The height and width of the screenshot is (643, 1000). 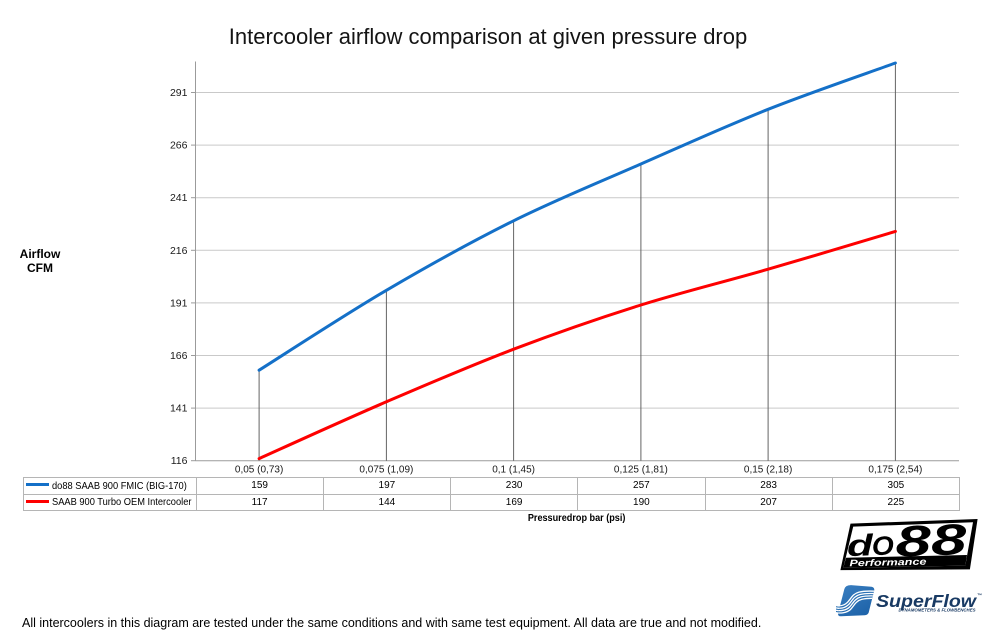 I want to click on svg-text: DYNAMOMETERS & FLOWBENCHES, so click(x=938, y=609).